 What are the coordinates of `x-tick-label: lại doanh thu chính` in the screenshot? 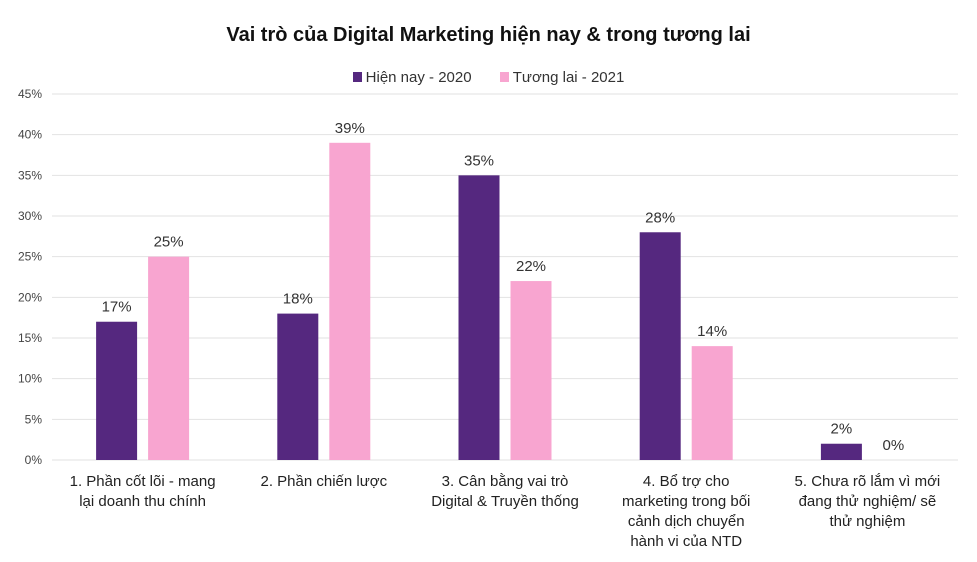 It's located at (142, 501).